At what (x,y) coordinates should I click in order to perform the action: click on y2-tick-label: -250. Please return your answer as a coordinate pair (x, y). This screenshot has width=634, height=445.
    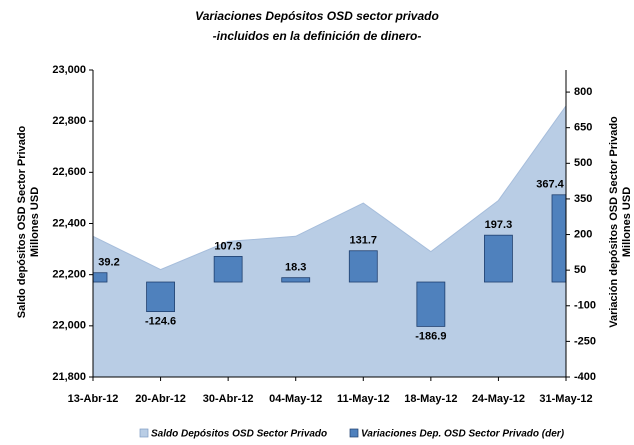
    Looking at the image, I should click on (585, 341).